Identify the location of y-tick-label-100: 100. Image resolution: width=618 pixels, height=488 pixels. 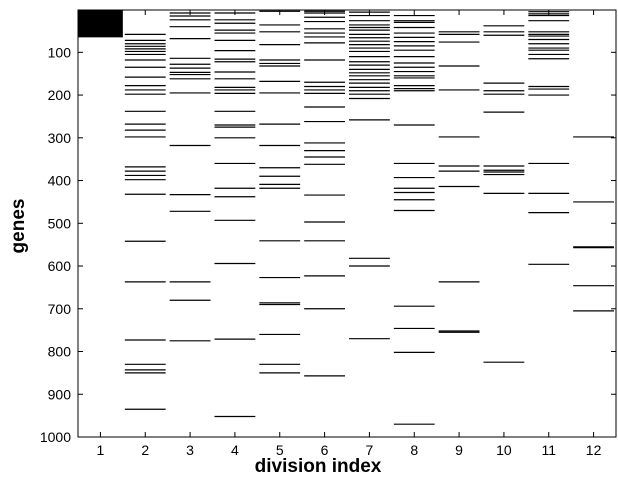
(60, 52).